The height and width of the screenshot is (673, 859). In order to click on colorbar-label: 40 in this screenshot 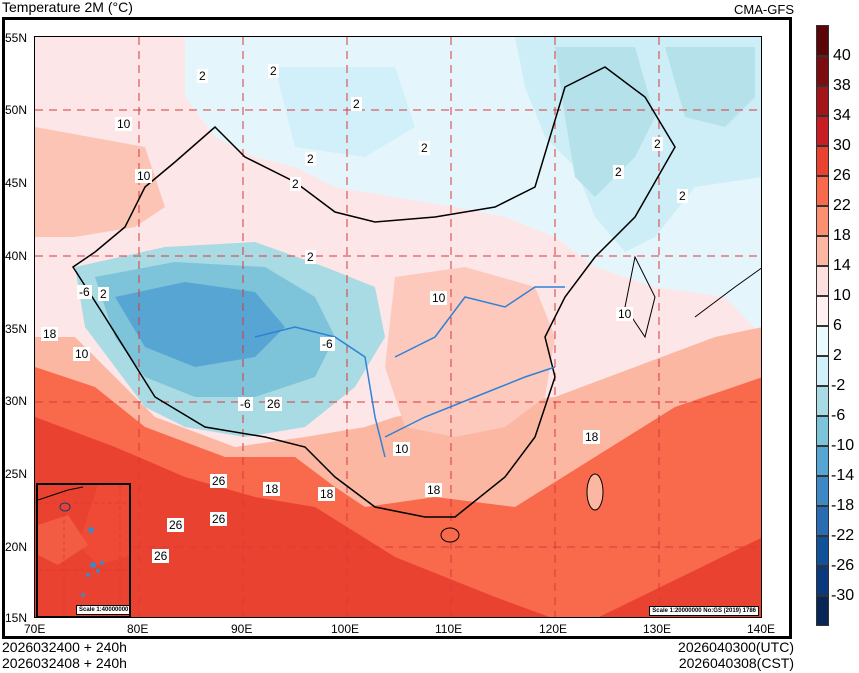, I will do `click(842, 55)`.